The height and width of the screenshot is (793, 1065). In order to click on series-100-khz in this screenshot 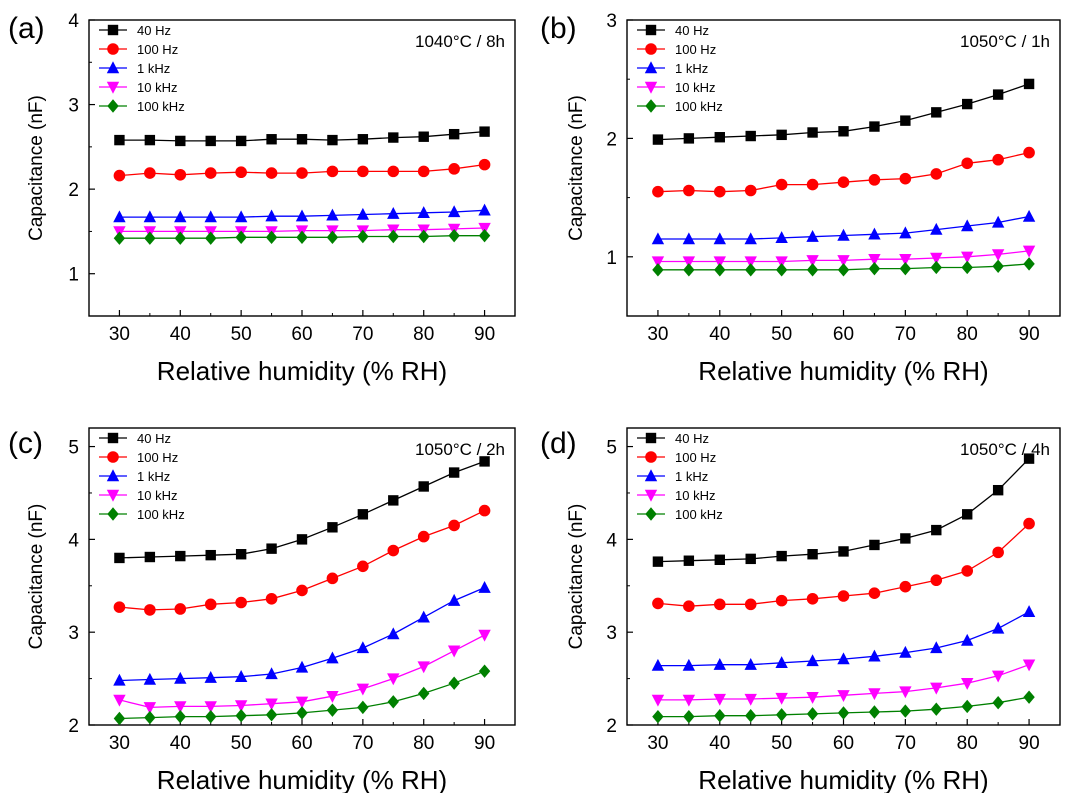, I will do `click(302, 695)`.